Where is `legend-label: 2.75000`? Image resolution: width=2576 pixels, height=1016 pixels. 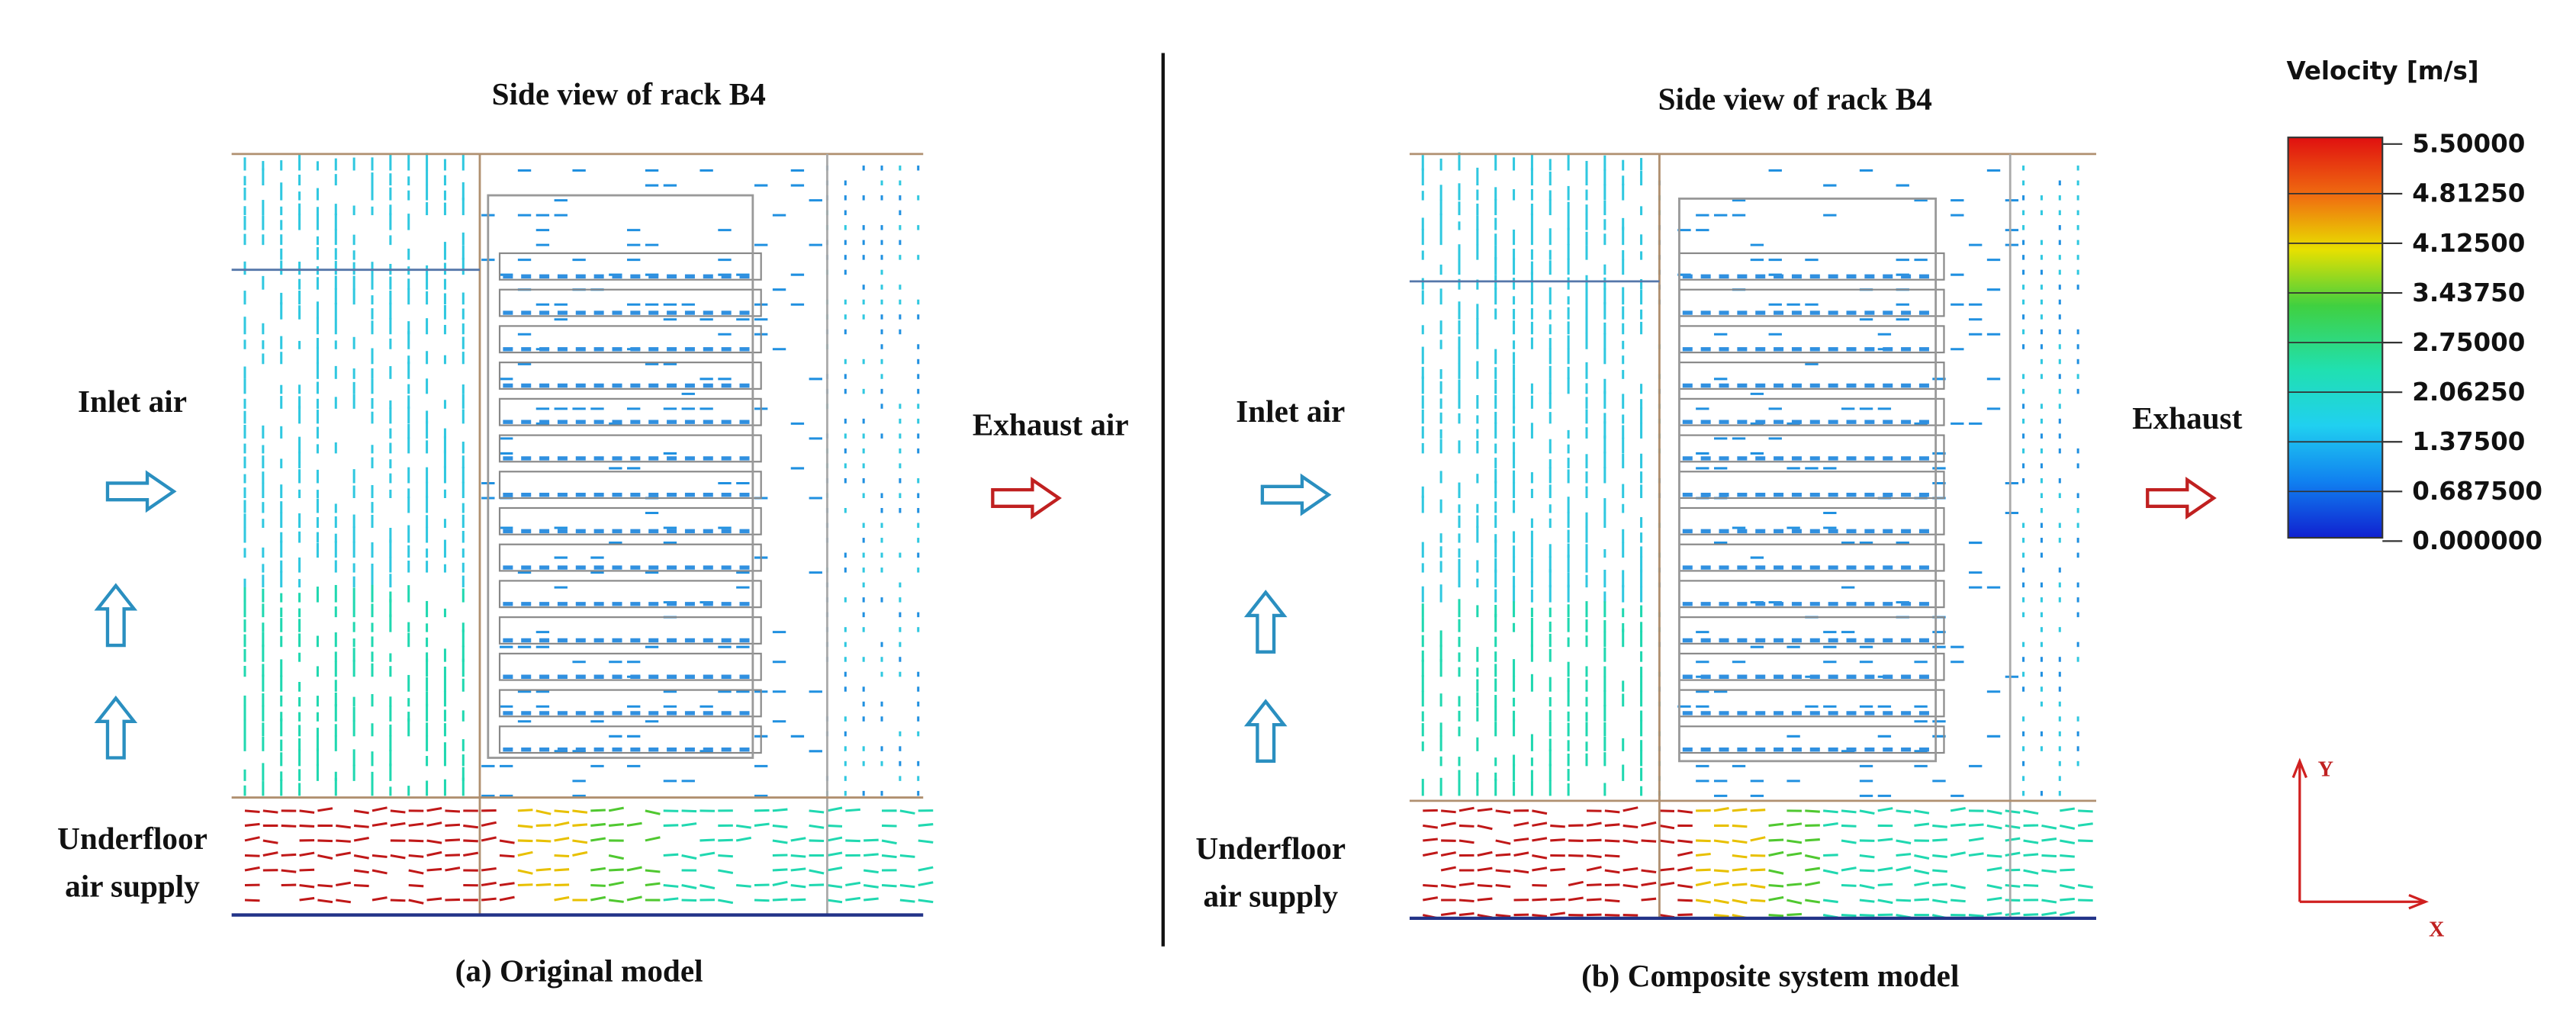 legend-label: 2.75000 is located at coordinates (2468, 342).